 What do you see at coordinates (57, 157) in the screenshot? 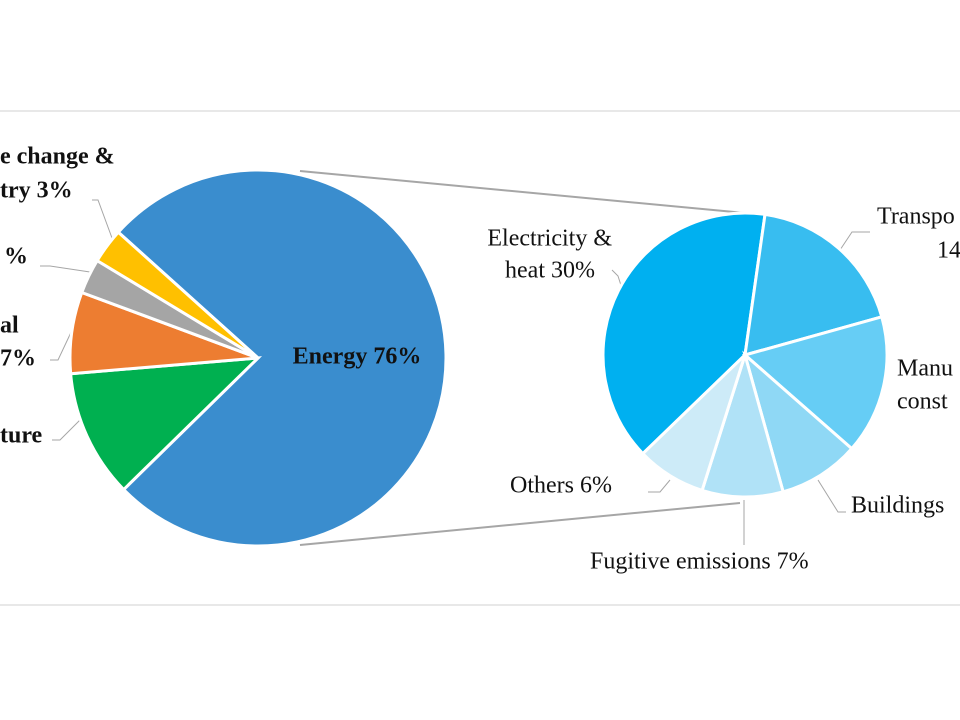
I see `slice-label: e change &` at bounding box center [57, 157].